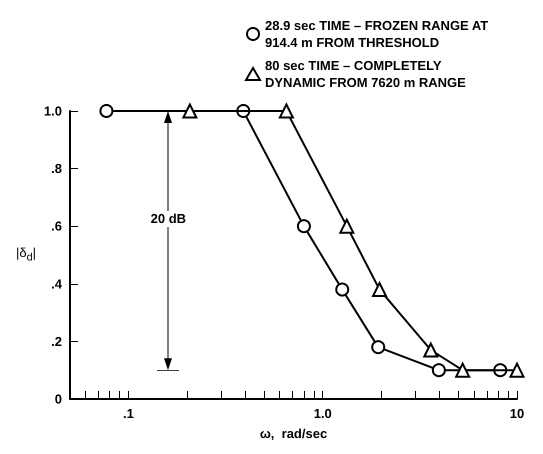 The height and width of the screenshot is (454, 543). I want to click on annotation: 20 dB, so click(168, 218).